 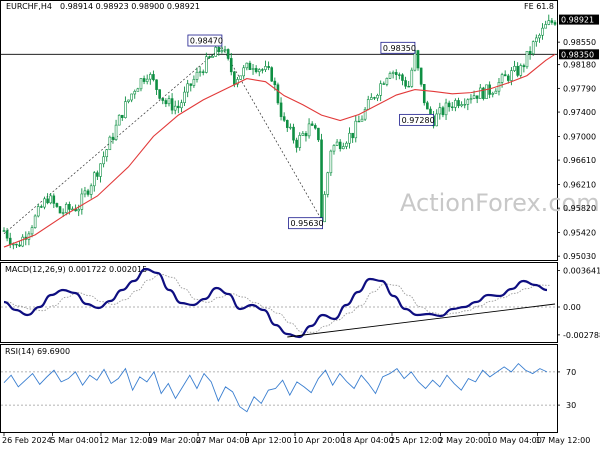 What do you see at coordinates (571, 405) in the screenshot?
I see `rsi-tick-label: 30` at bounding box center [571, 405].